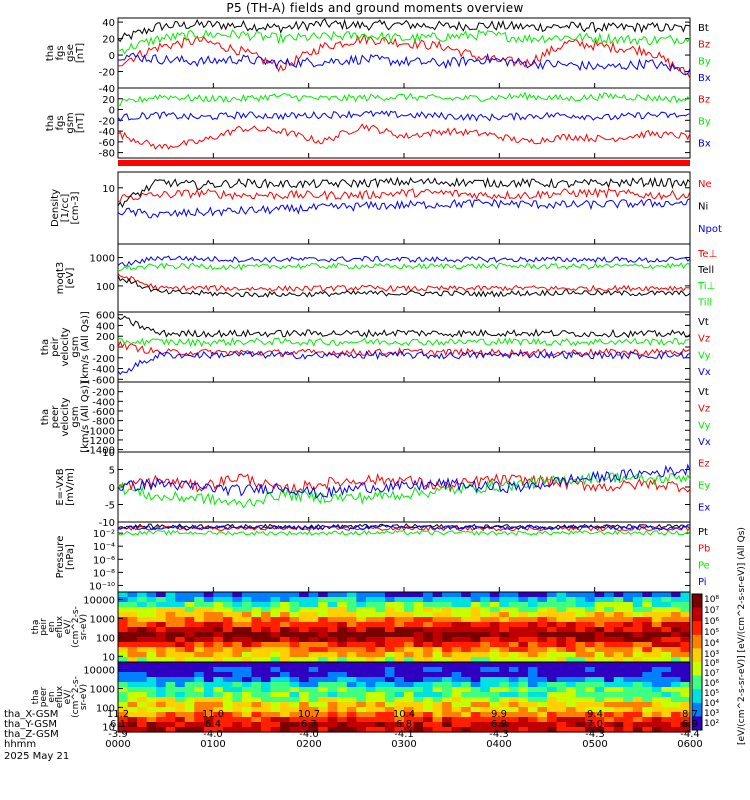 The height and width of the screenshot is (800, 750). Describe the element at coordinates (404, 30) in the screenshot. I see `series-Bt` at that location.